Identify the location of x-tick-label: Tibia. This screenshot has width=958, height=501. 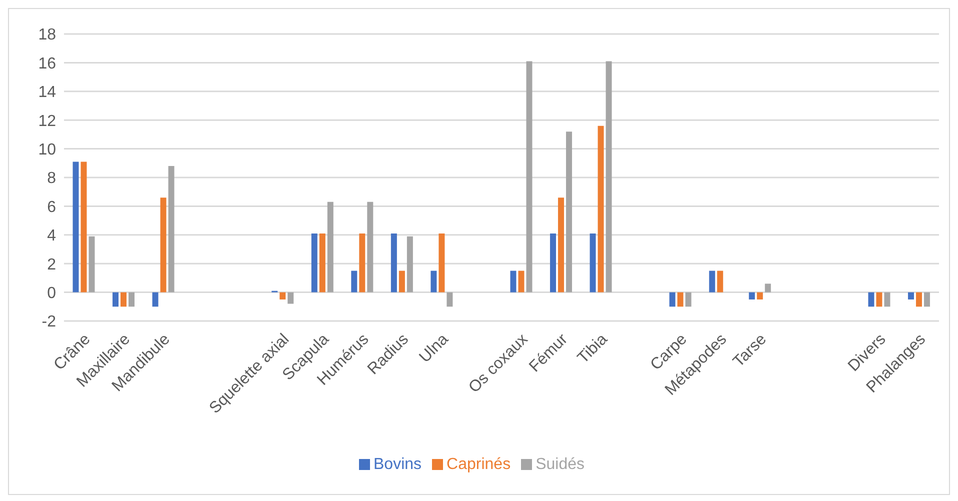
(592, 349).